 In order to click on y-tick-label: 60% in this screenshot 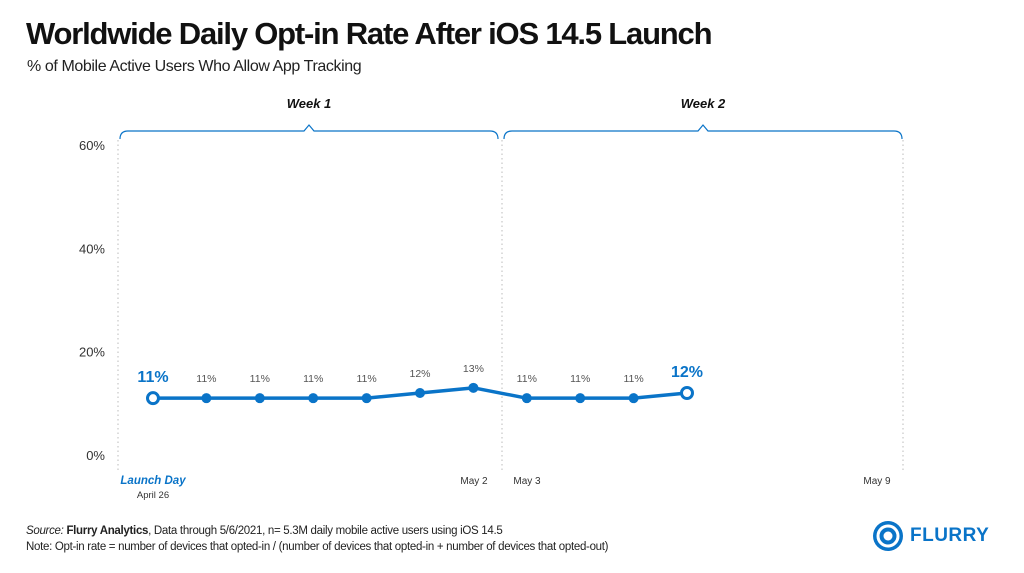, I will do `click(92, 145)`.